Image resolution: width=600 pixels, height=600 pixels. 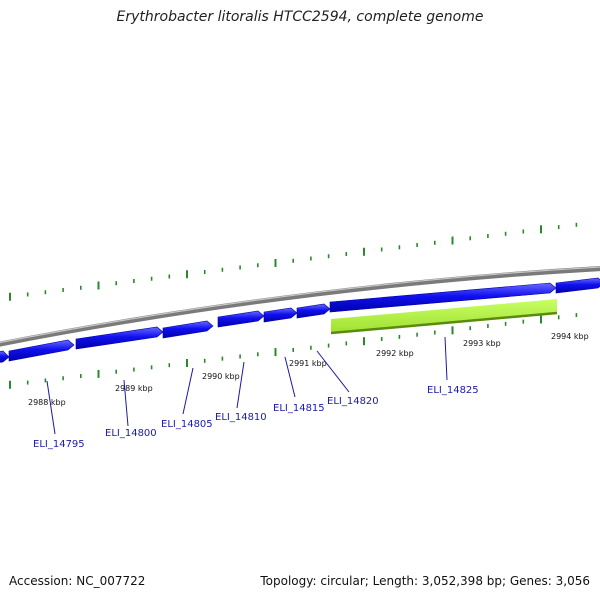 What do you see at coordinates (131, 433) in the screenshot?
I see `gene-label: ELI_14800` at bounding box center [131, 433].